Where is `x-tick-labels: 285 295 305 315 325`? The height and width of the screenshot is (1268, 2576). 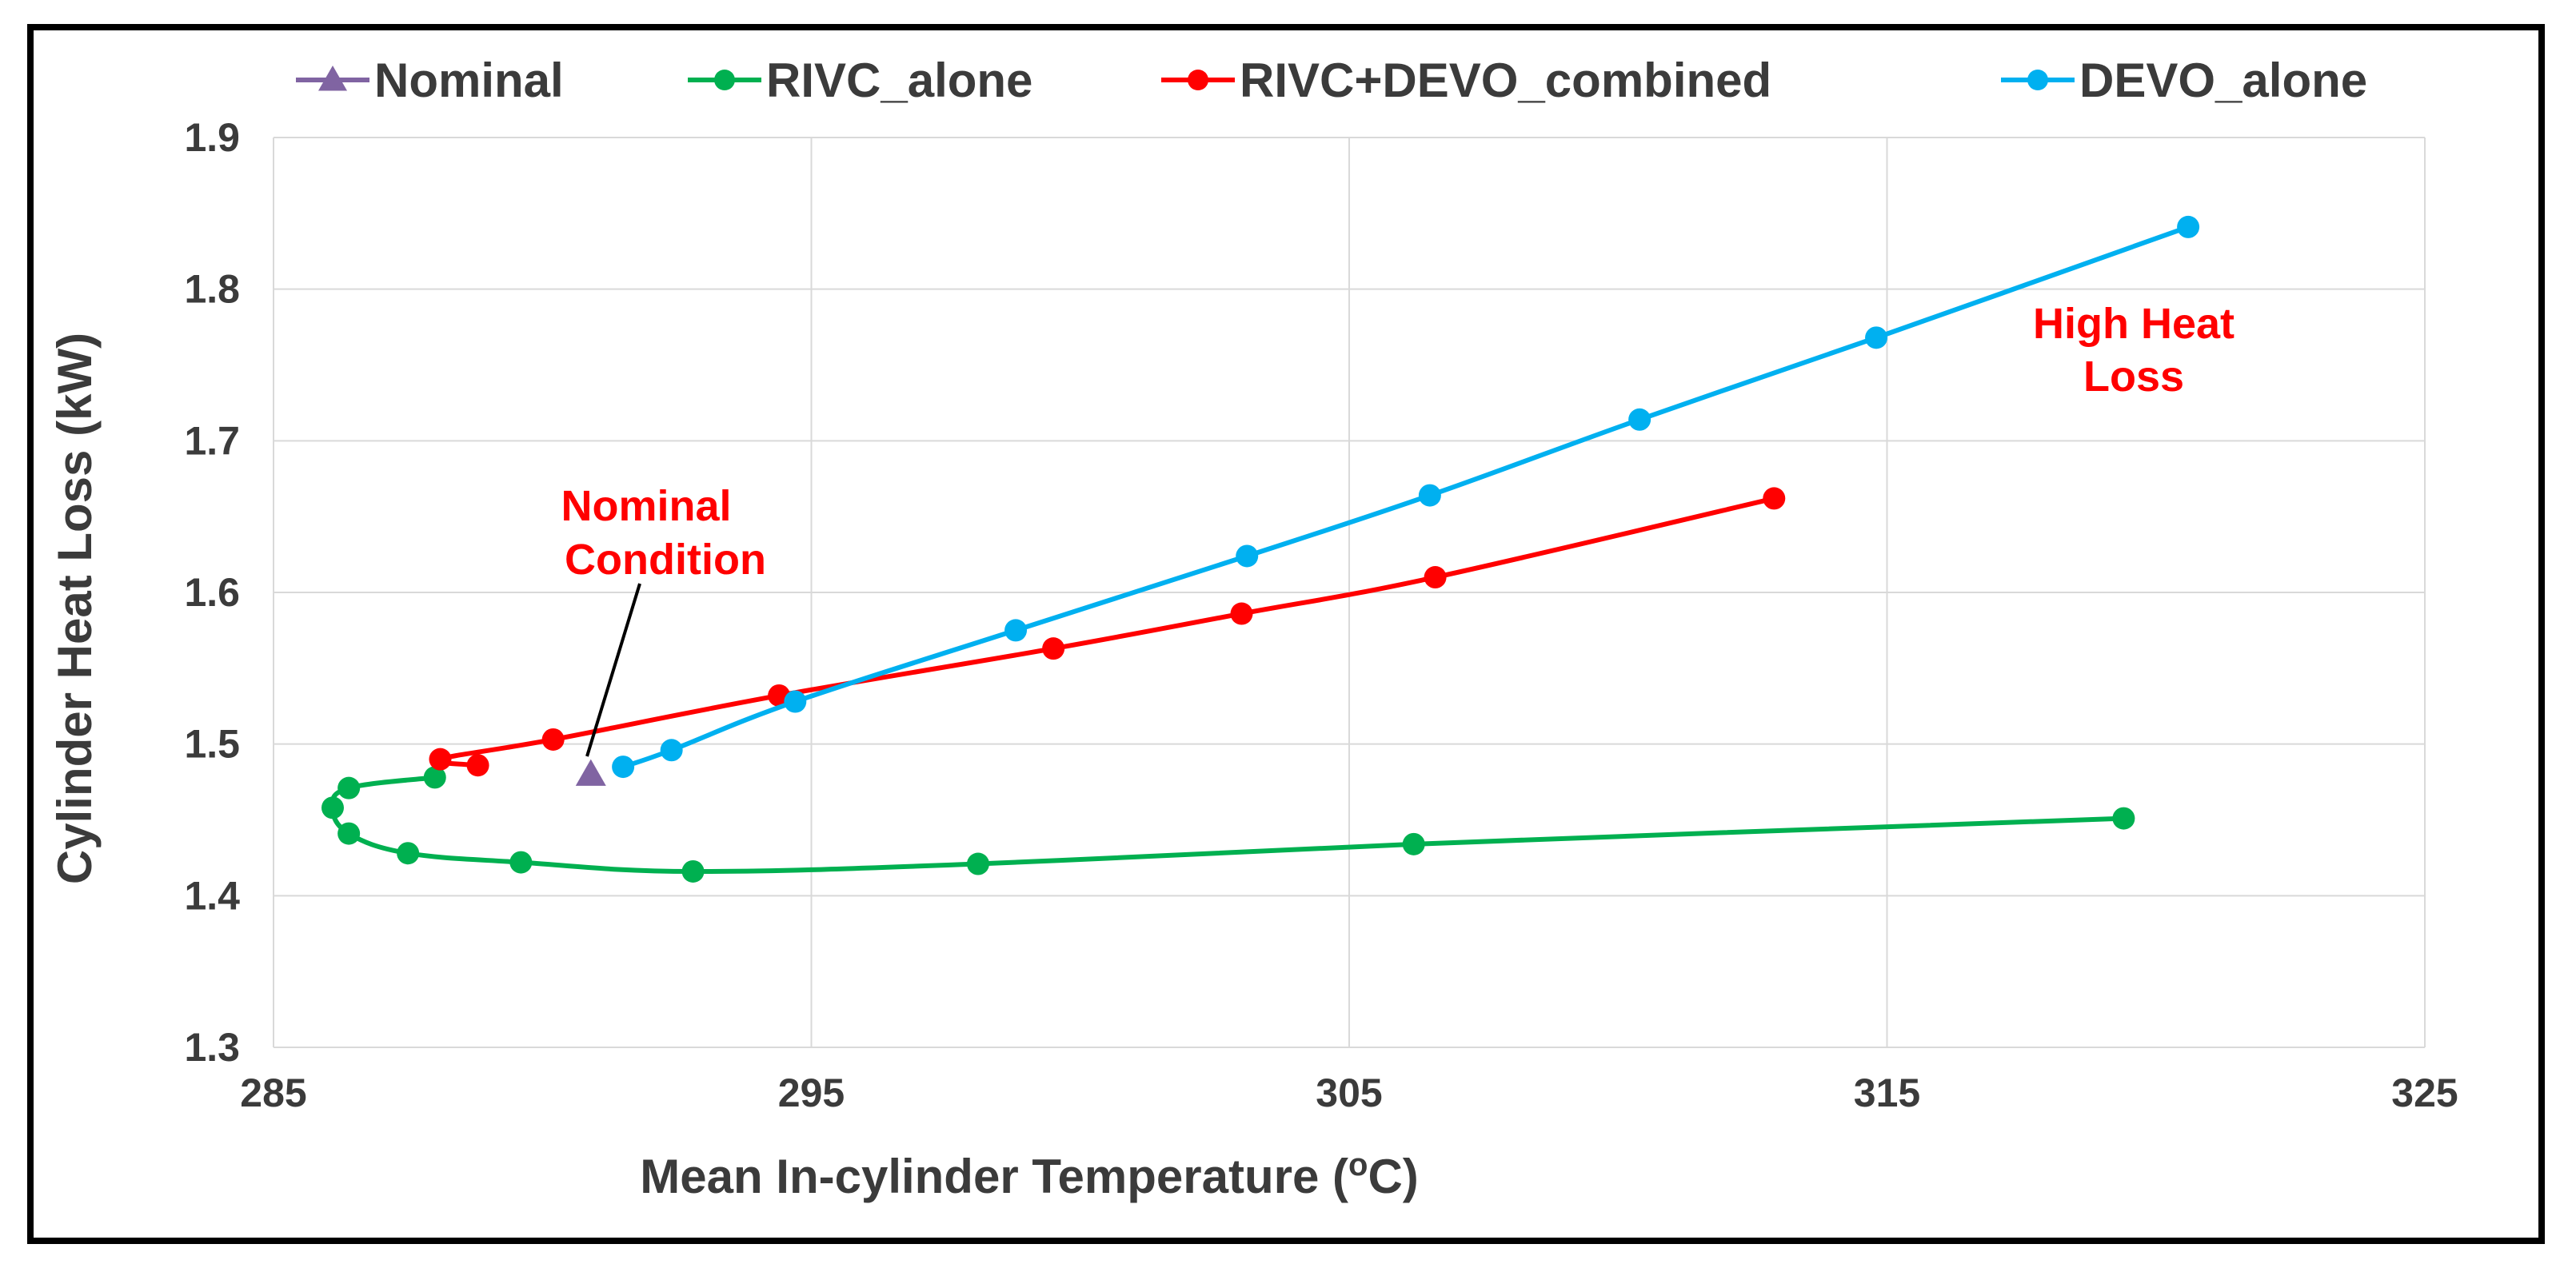
x-tick-labels: 285 295 305 315 325 is located at coordinates (1349, 1093).